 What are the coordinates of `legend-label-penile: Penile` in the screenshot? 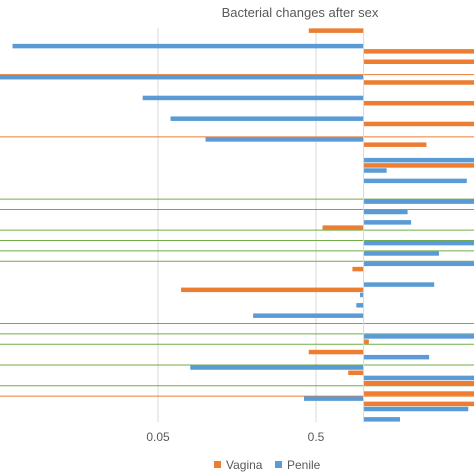 It's located at (304, 465).